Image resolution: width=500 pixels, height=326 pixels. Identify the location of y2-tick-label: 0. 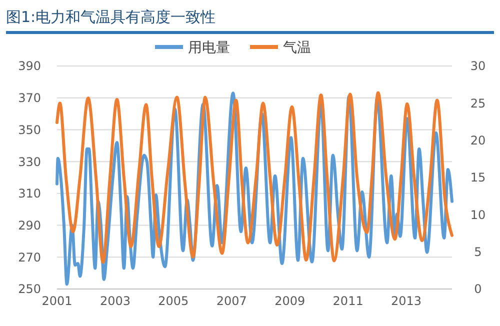
(478, 289).